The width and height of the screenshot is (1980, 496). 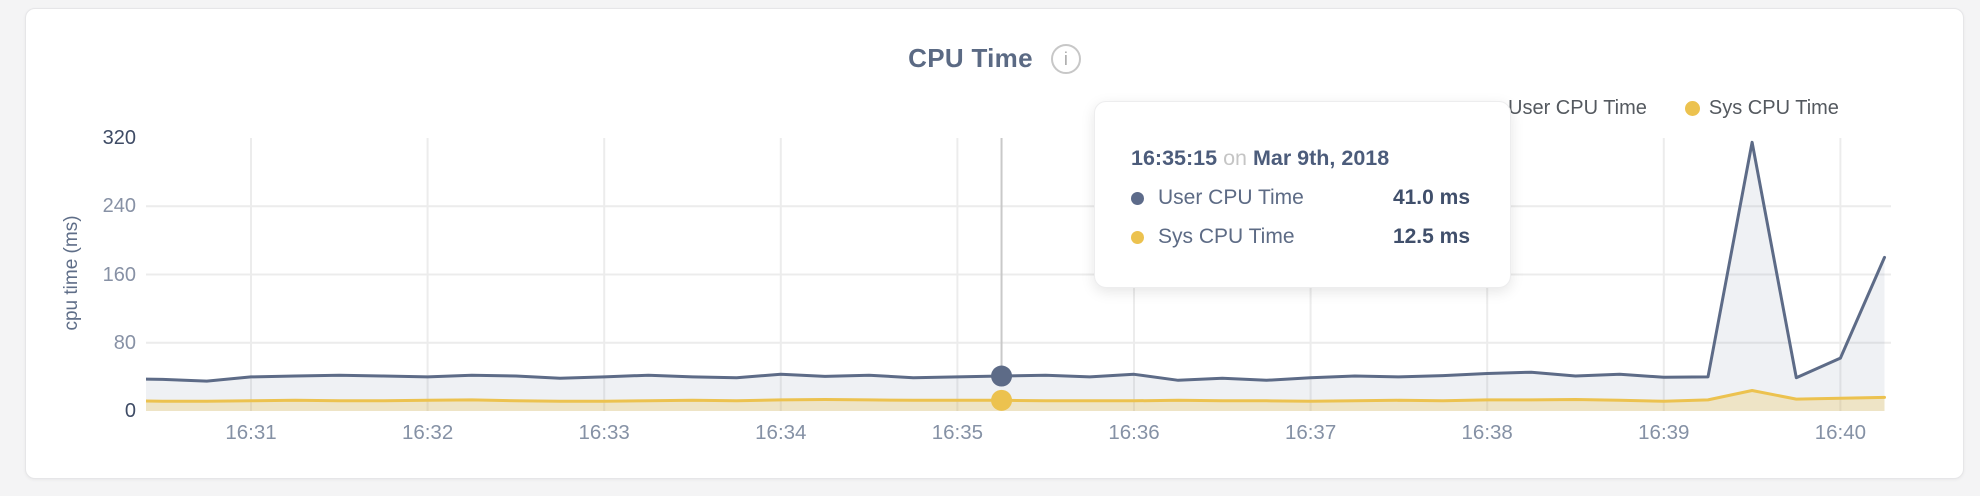 I want to click on x-tick-label: 16:35, so click(x=957, y=432).